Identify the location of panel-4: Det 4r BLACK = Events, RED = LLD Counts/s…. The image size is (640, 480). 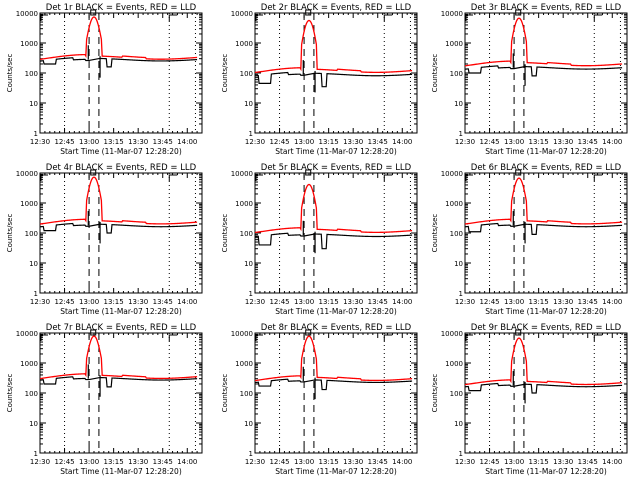
(104, 239).